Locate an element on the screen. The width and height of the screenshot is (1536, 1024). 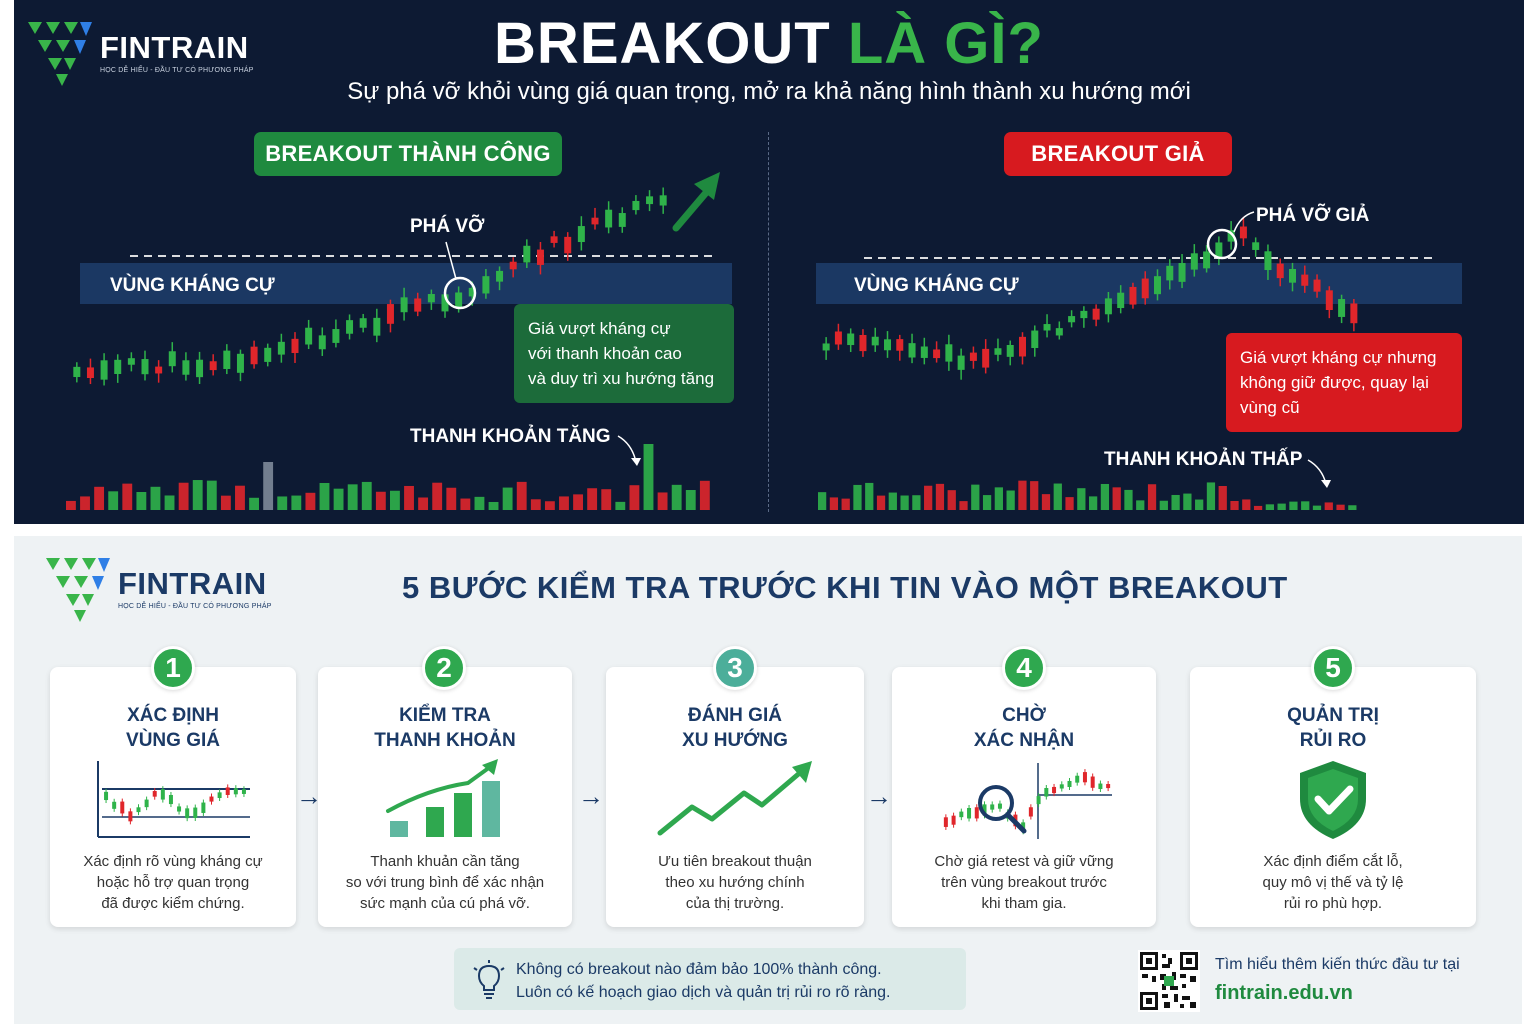
success-resistance-zone is located at coordinates (406, 283).